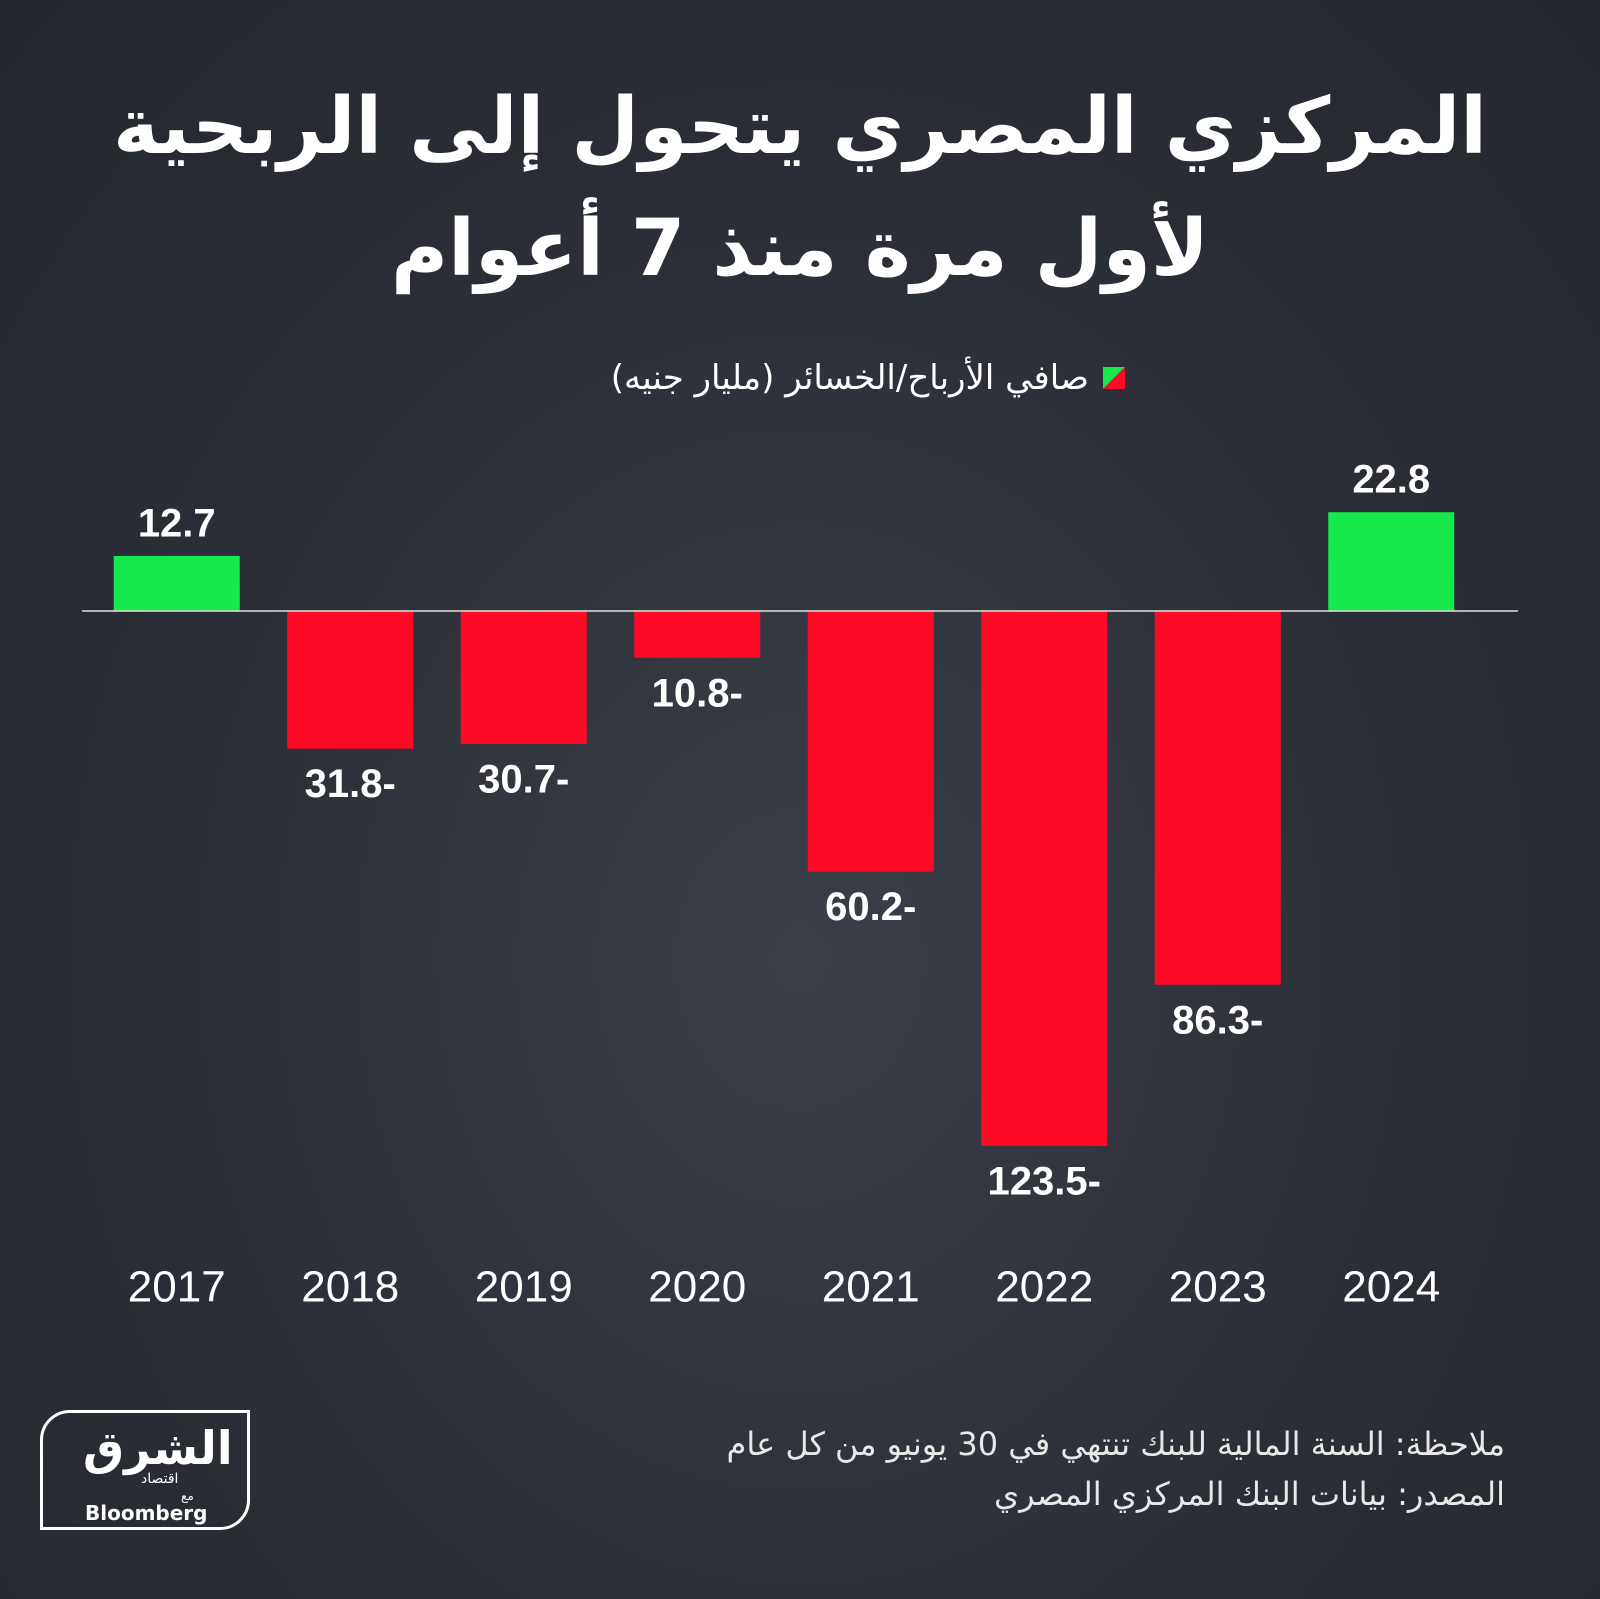 The width and height of the screenshot is (1600, 1599). Describe the element at coordinates (1114, 378) in the screenshot. I see `legend-icon` at that location.